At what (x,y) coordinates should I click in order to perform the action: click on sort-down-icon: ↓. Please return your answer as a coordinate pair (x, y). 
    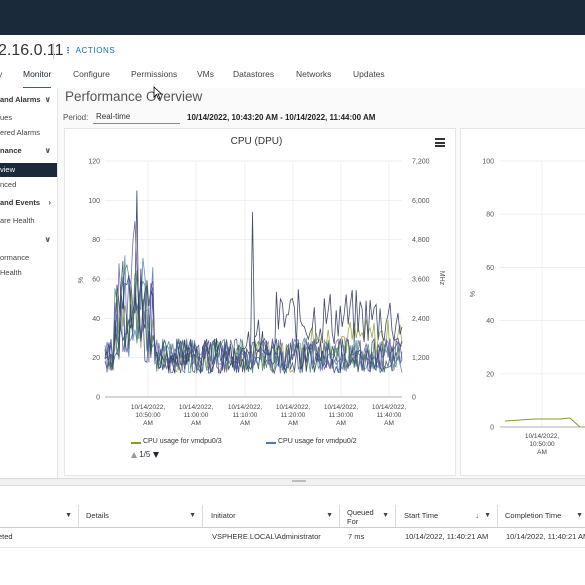
    Looking at the image, I should click on (477, 515).